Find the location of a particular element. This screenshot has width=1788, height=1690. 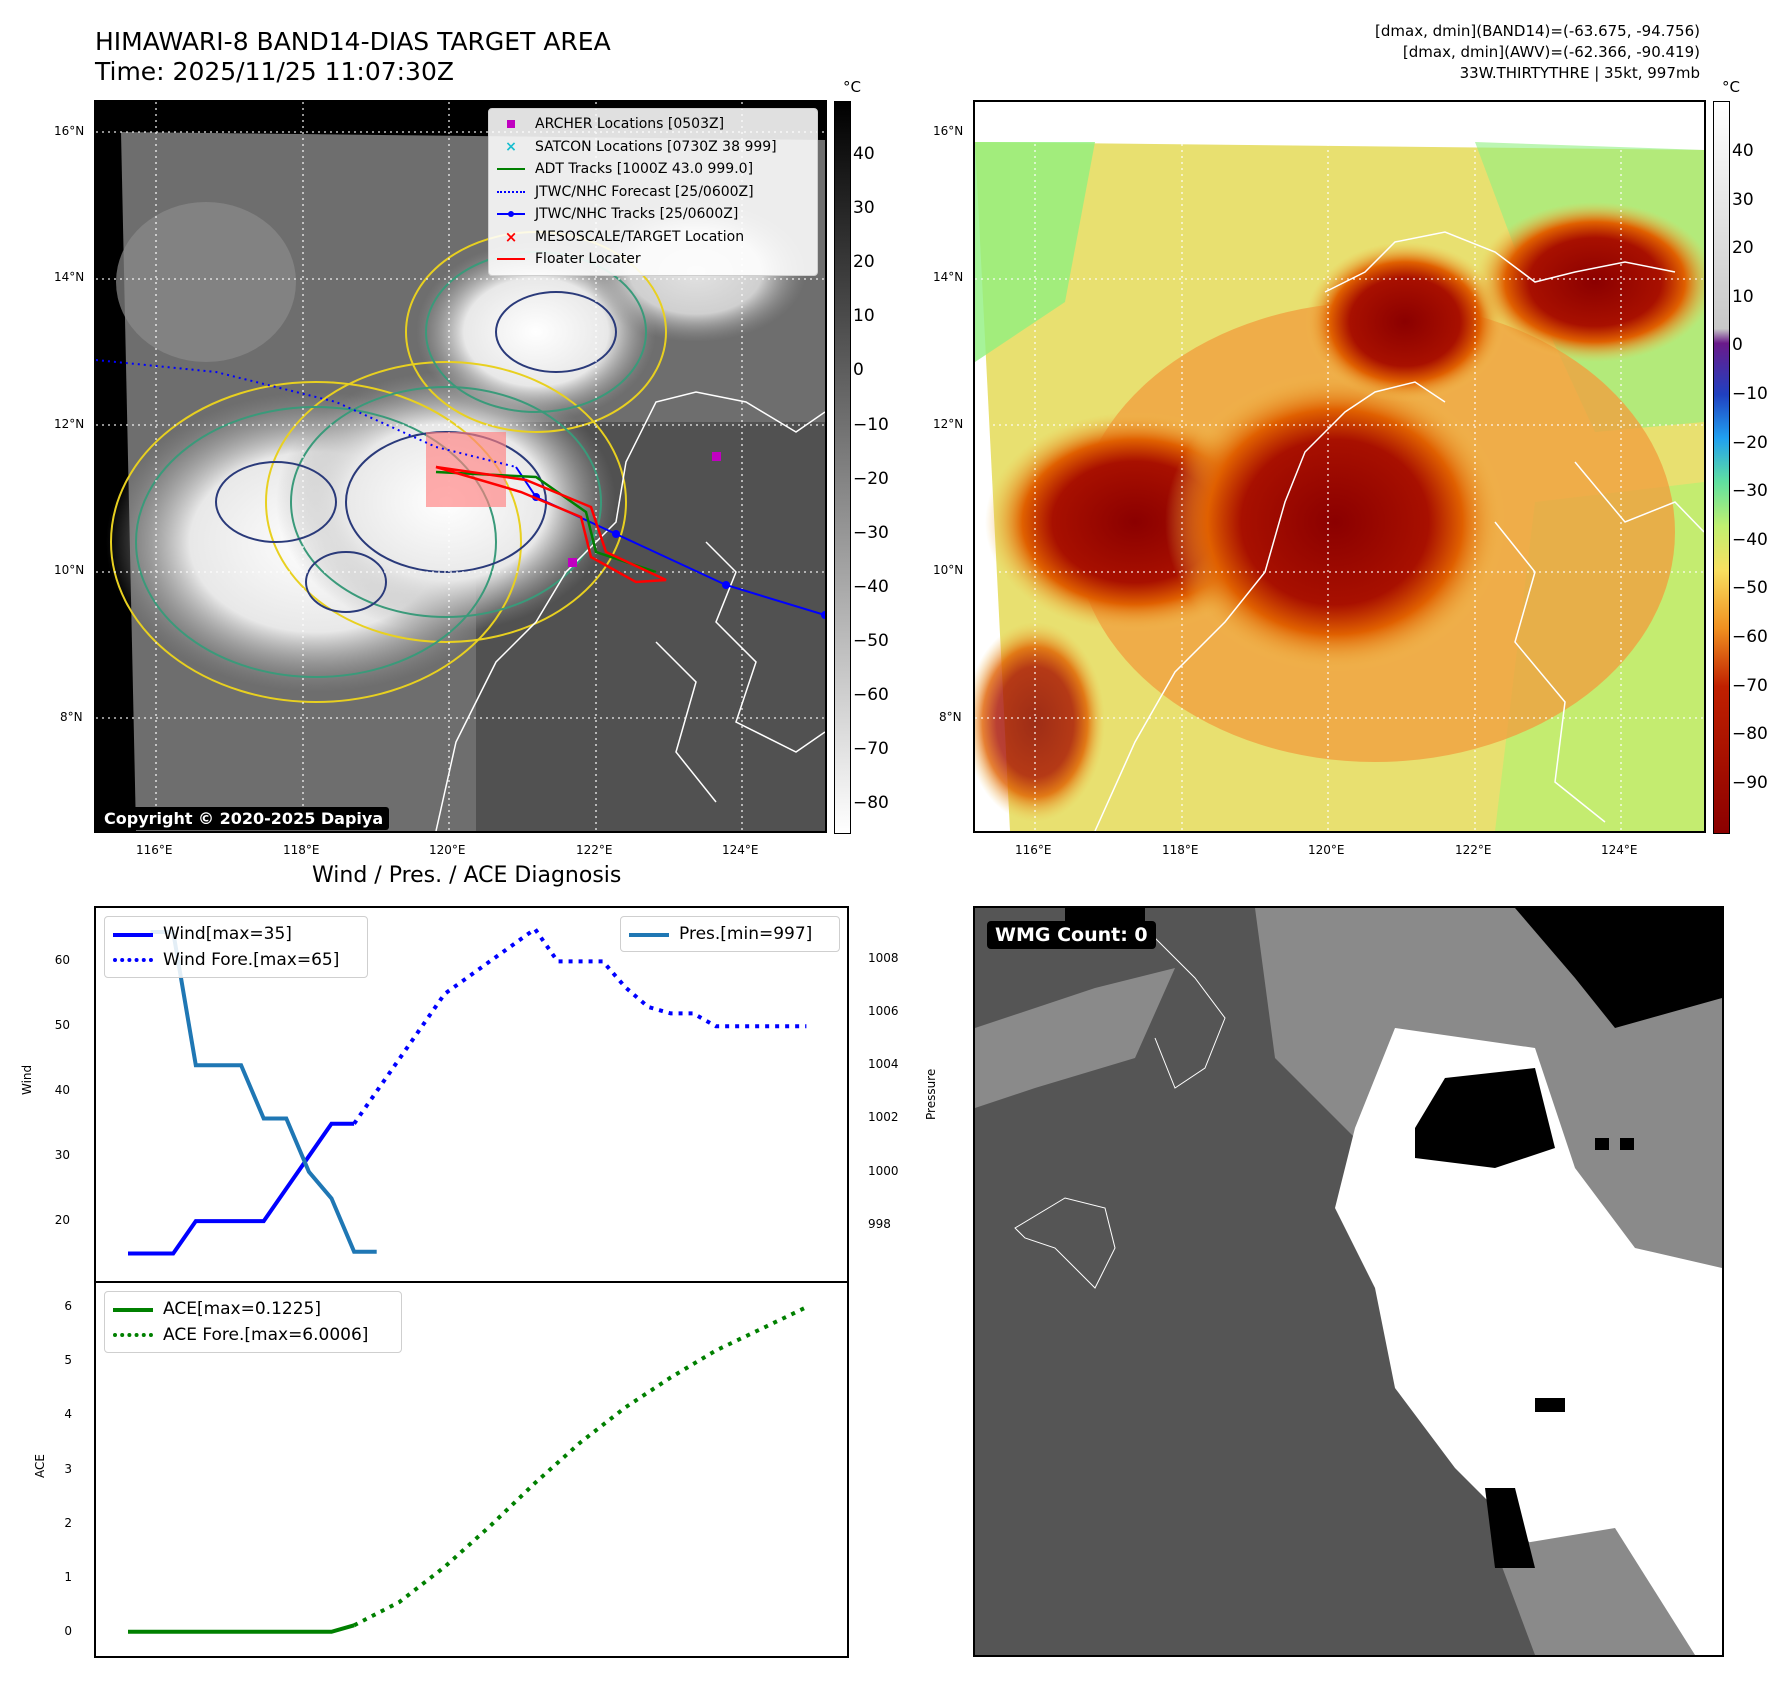

legend-label: Pres.[min=997] is located at coordinates (746, 934).